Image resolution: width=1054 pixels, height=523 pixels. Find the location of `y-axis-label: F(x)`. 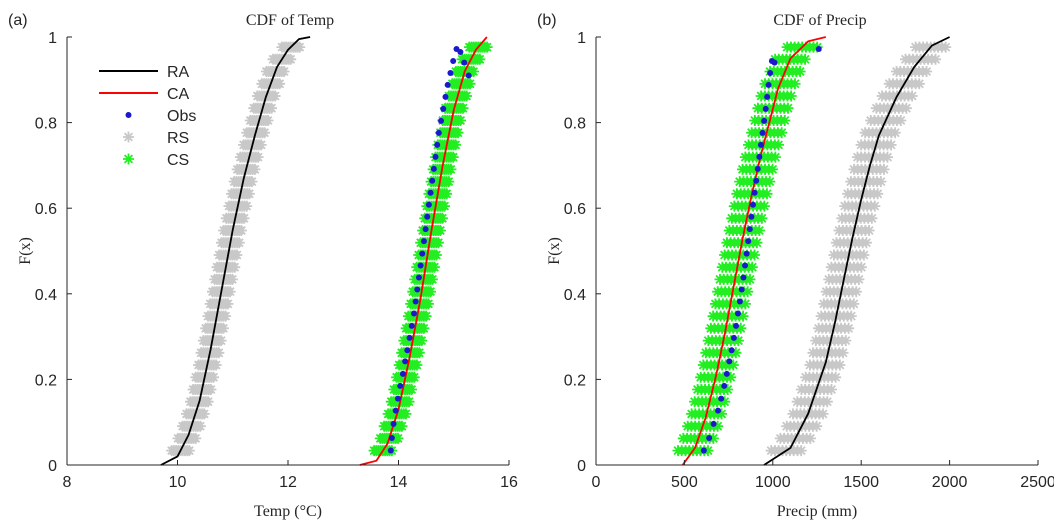

y-axis-label: F(x) is located at coordinates (25, 251).